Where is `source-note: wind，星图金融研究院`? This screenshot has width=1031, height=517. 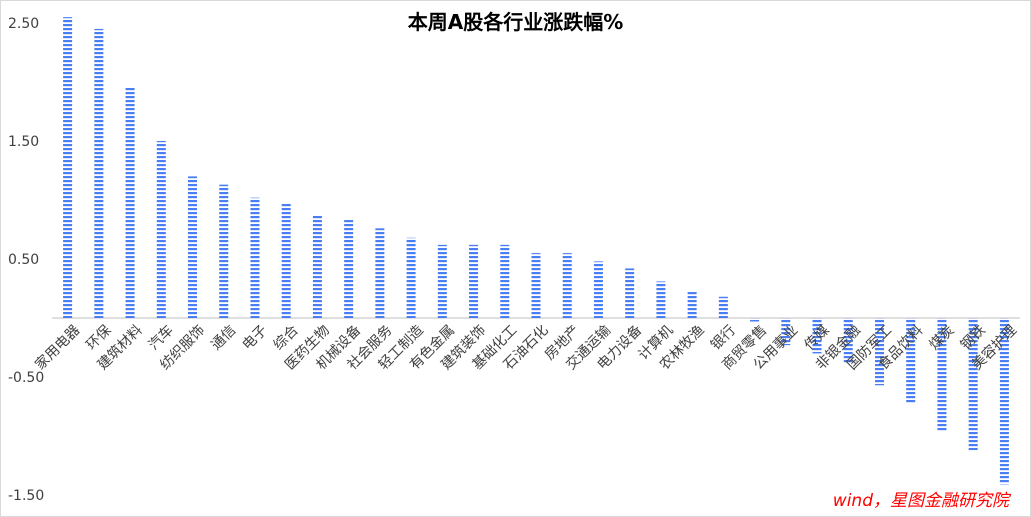 source-note: wind，星图金融研究院 is located at coordinates (920, 501).